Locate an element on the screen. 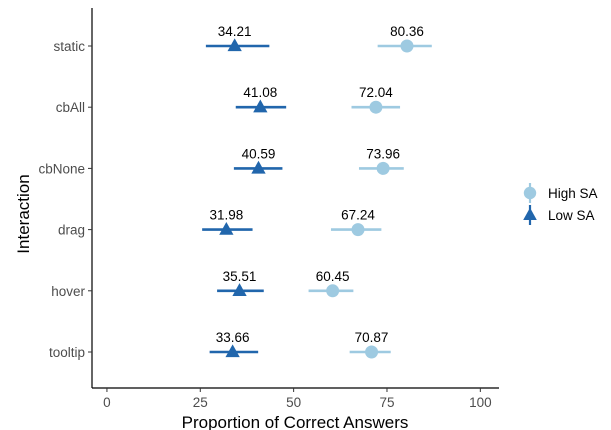 The width and height of the screenshot is (611, 430). x-tick-label: 50 is located at coordinates (293, 402).